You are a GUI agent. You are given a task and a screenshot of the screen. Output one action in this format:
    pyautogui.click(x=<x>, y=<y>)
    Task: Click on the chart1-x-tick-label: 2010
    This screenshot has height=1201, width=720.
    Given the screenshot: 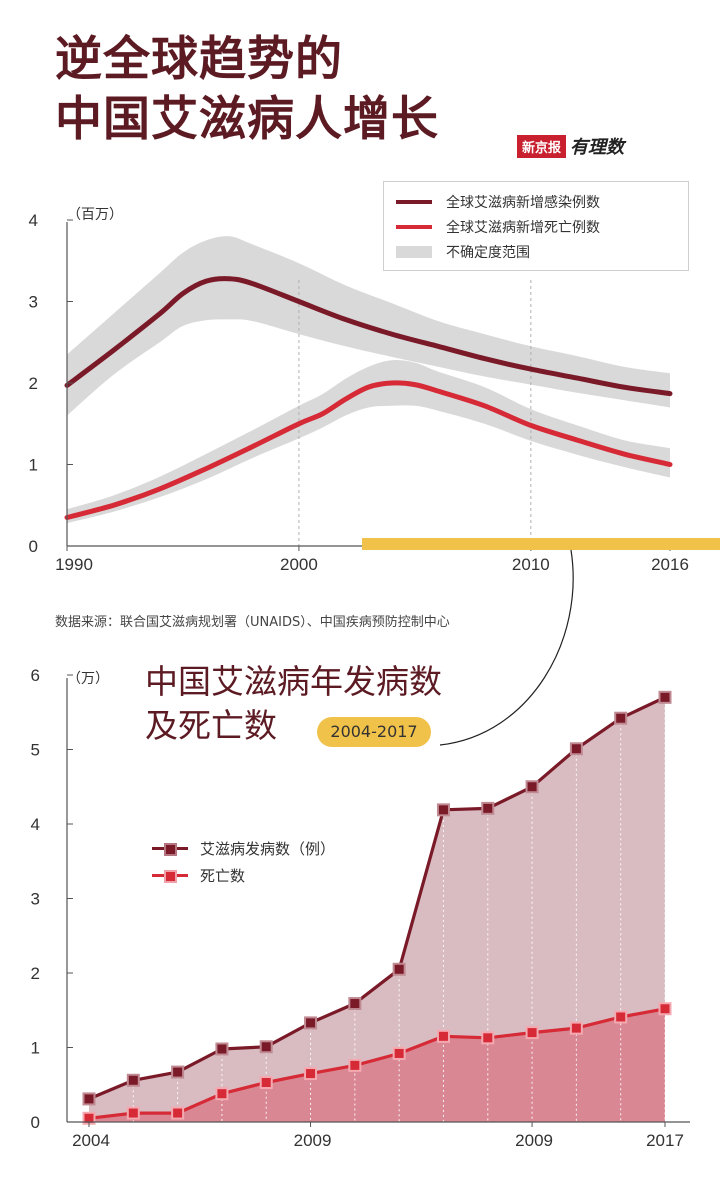 What is the action you would take?
    pyautogui.click(x=531, y=564)
    